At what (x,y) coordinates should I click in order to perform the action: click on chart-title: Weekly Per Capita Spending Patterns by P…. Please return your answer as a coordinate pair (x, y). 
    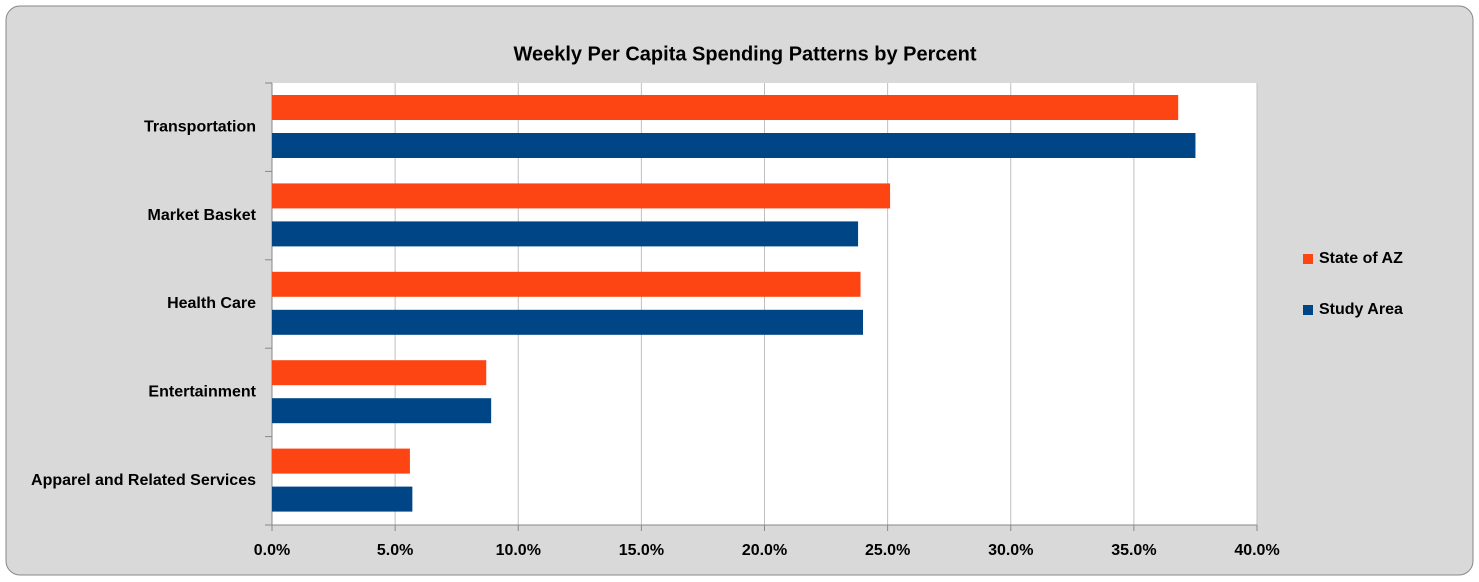
    Looking at the image, I should click on (744, 54).